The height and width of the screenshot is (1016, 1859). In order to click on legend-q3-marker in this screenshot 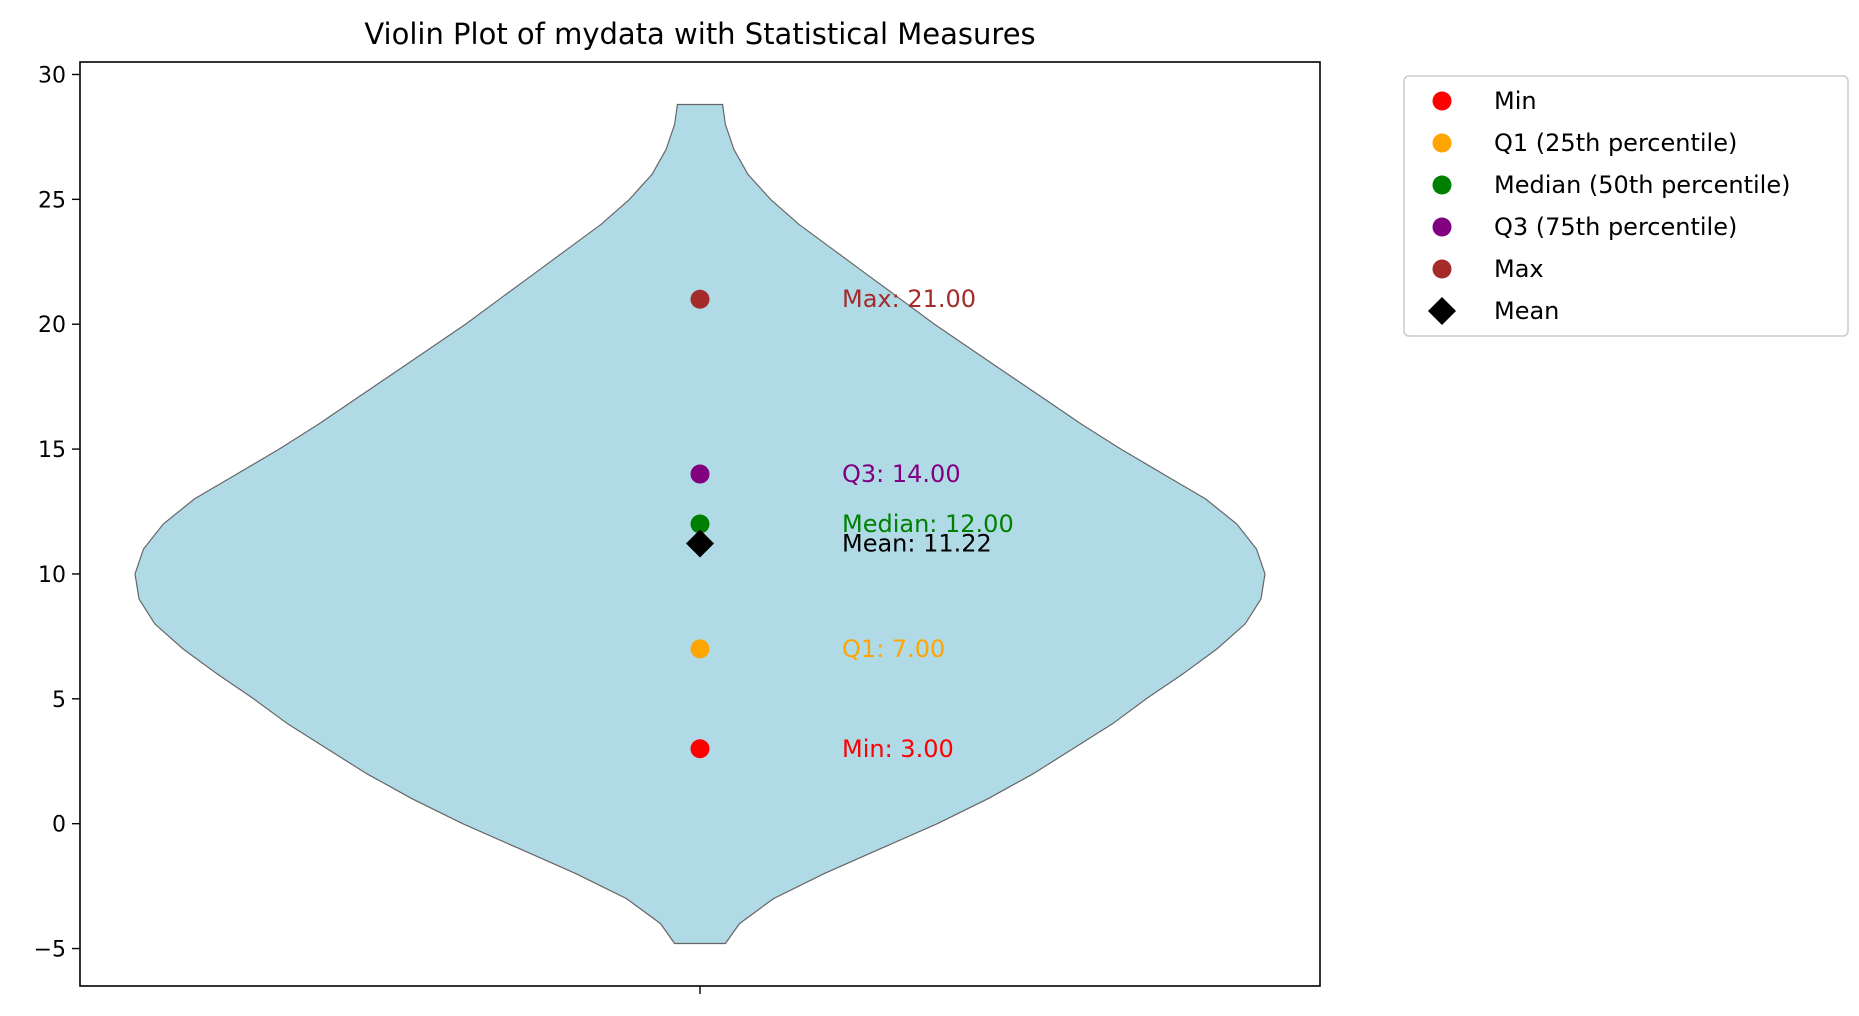, I will do `click(1442, 227)`.